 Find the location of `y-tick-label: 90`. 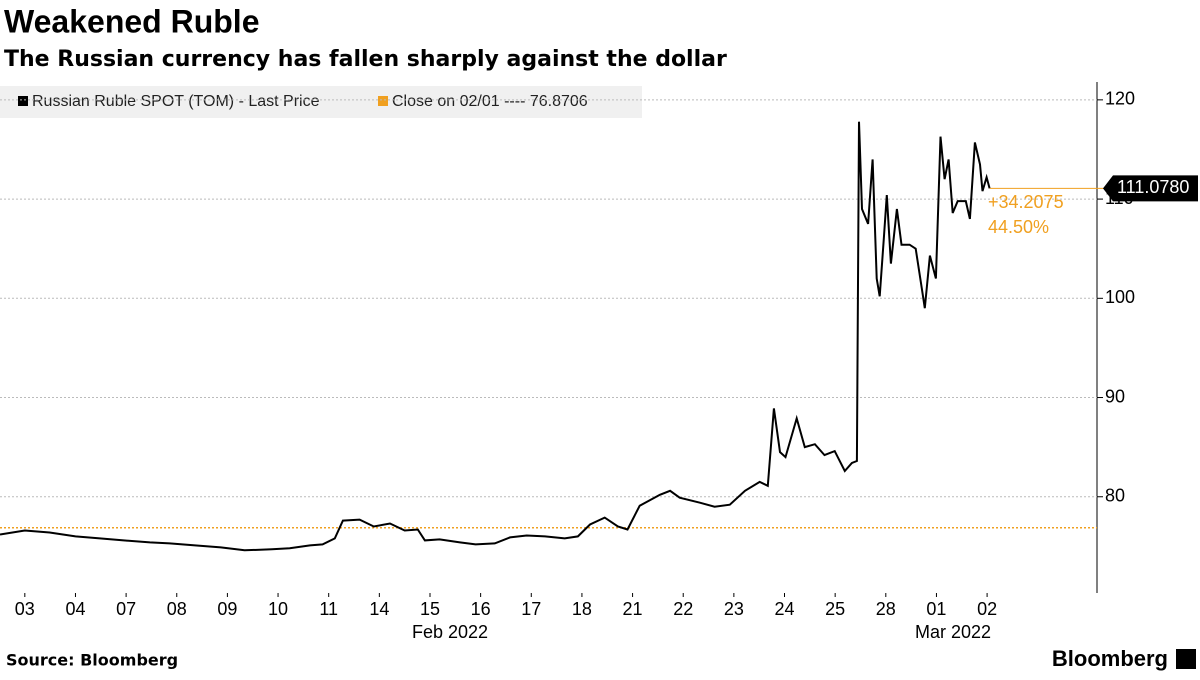

y-tick-label: 90 is located at coordinates (1115, 396).